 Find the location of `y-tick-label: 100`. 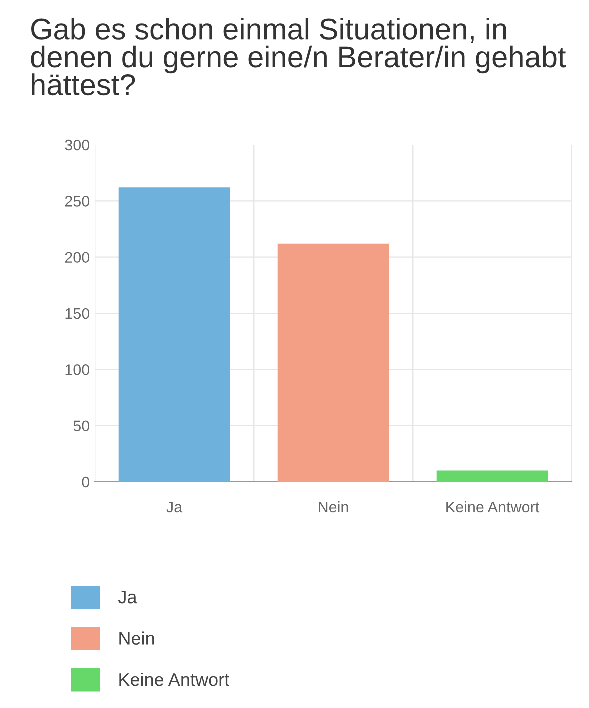

y-tick-label: 100 is located at coordinates (78, 370).